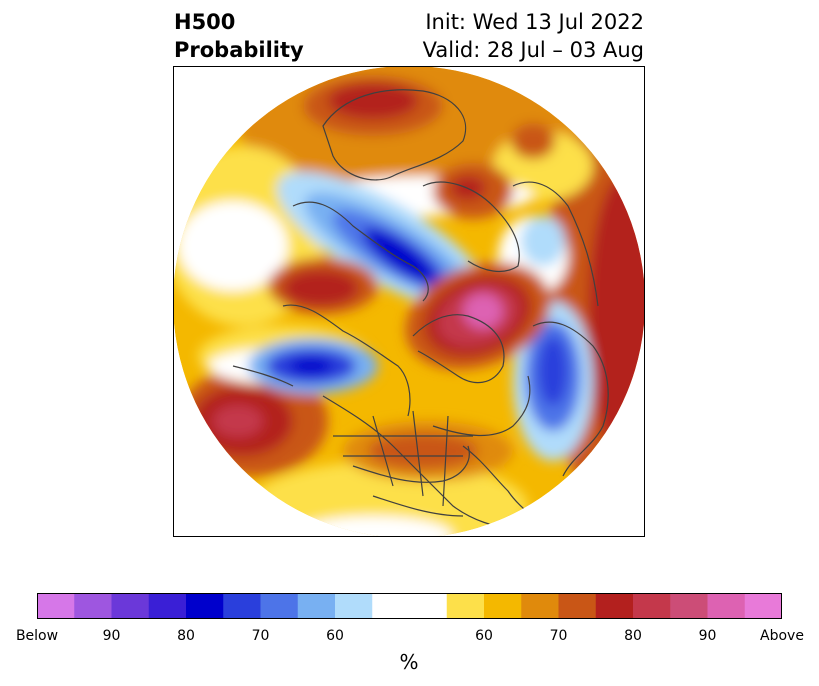 Image resolution: width=819 pixels, height=686 pixels. I want to click on colorbar-unit: %, so click(409, 662).